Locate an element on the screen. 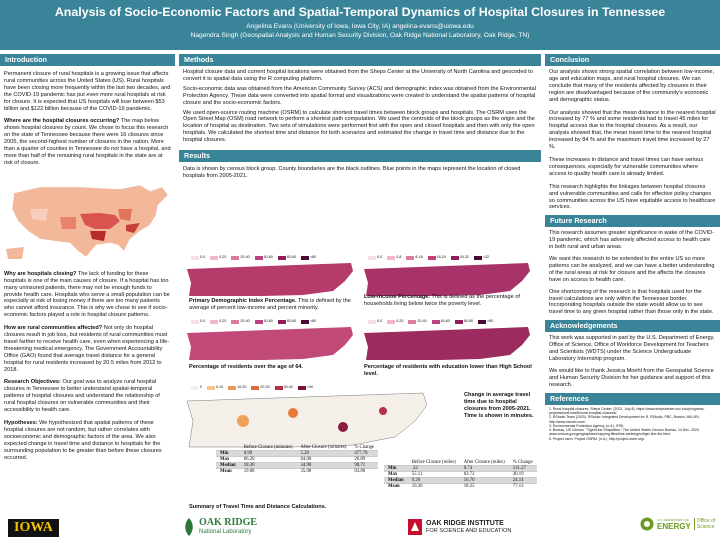 This screenshot has width=720, height=540. table-cell: 83.86 is located at coordinates (364, 471).